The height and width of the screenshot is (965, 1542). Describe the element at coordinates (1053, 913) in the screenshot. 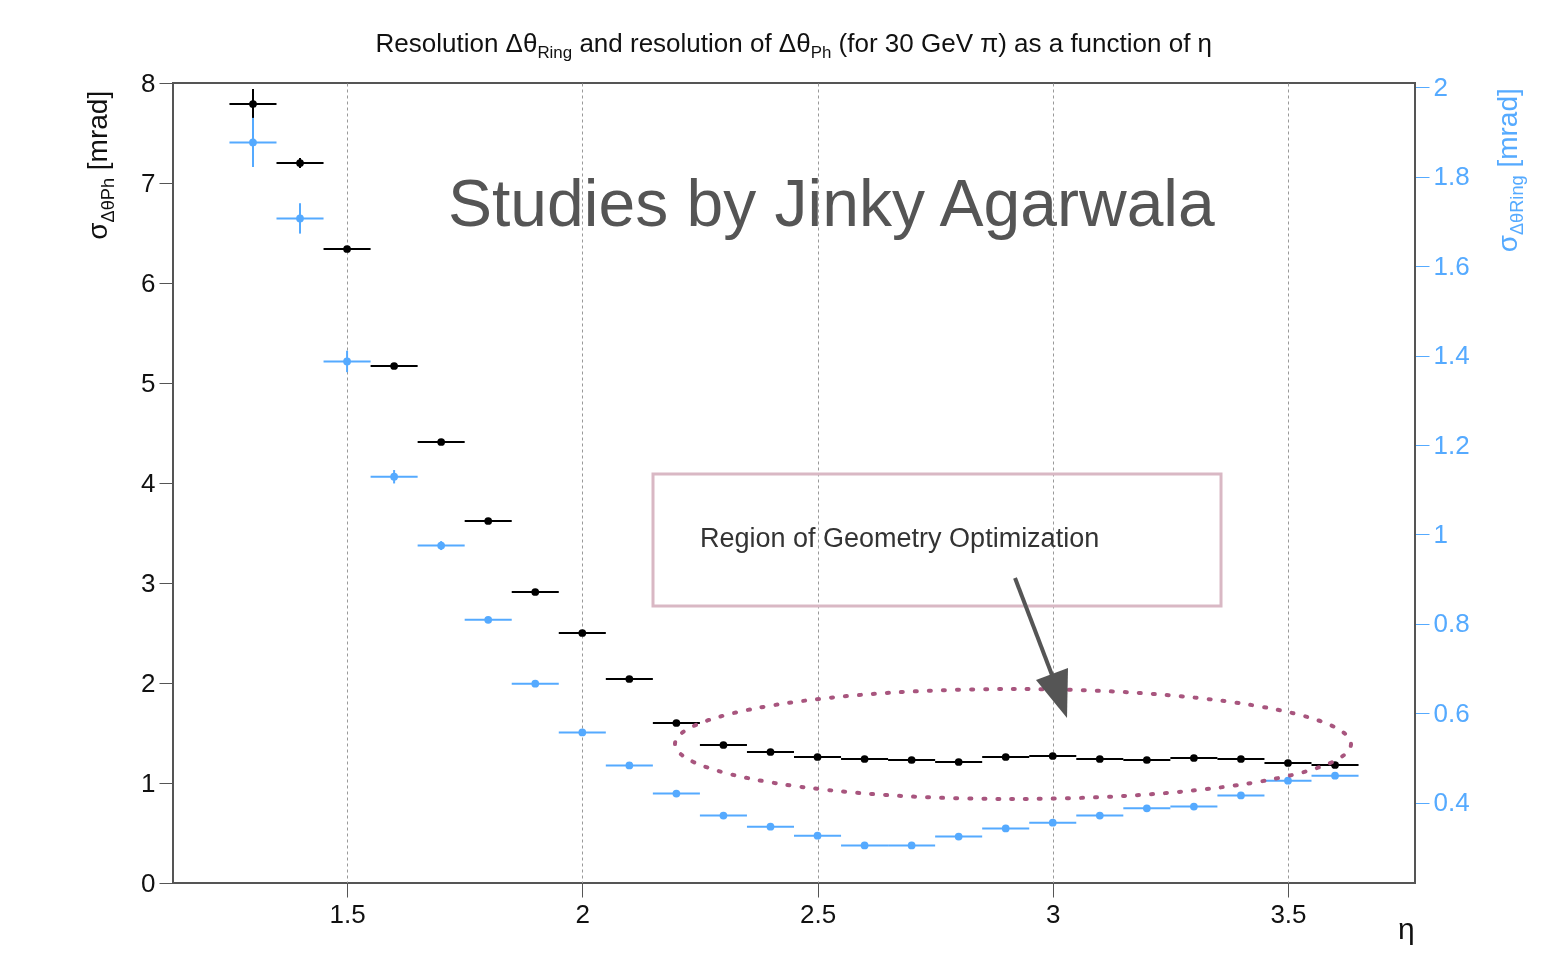

I see `x-tick-label: 3` at that location.